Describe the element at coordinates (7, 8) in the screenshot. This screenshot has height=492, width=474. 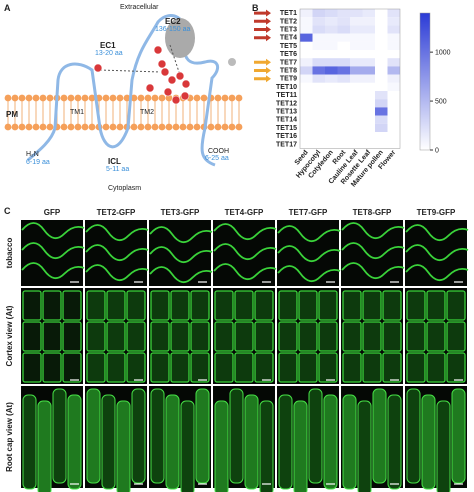
I see `panel-label: A` at that location.